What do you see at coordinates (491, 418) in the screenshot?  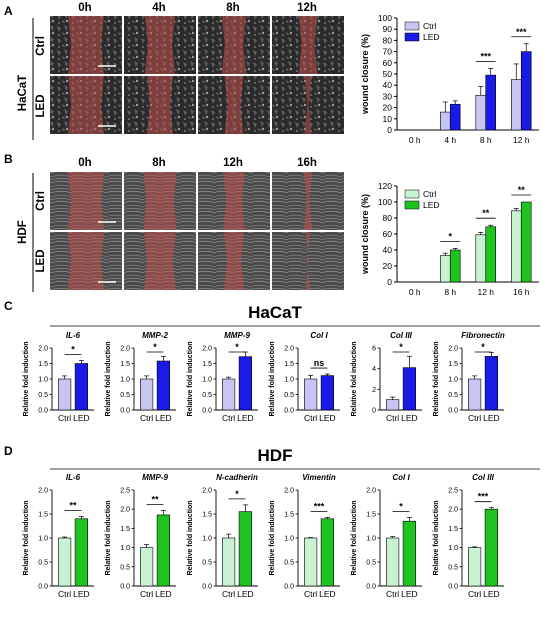 I see `C-Fibronectin-x-tick-label: LED` at bounding box center [491, 418].